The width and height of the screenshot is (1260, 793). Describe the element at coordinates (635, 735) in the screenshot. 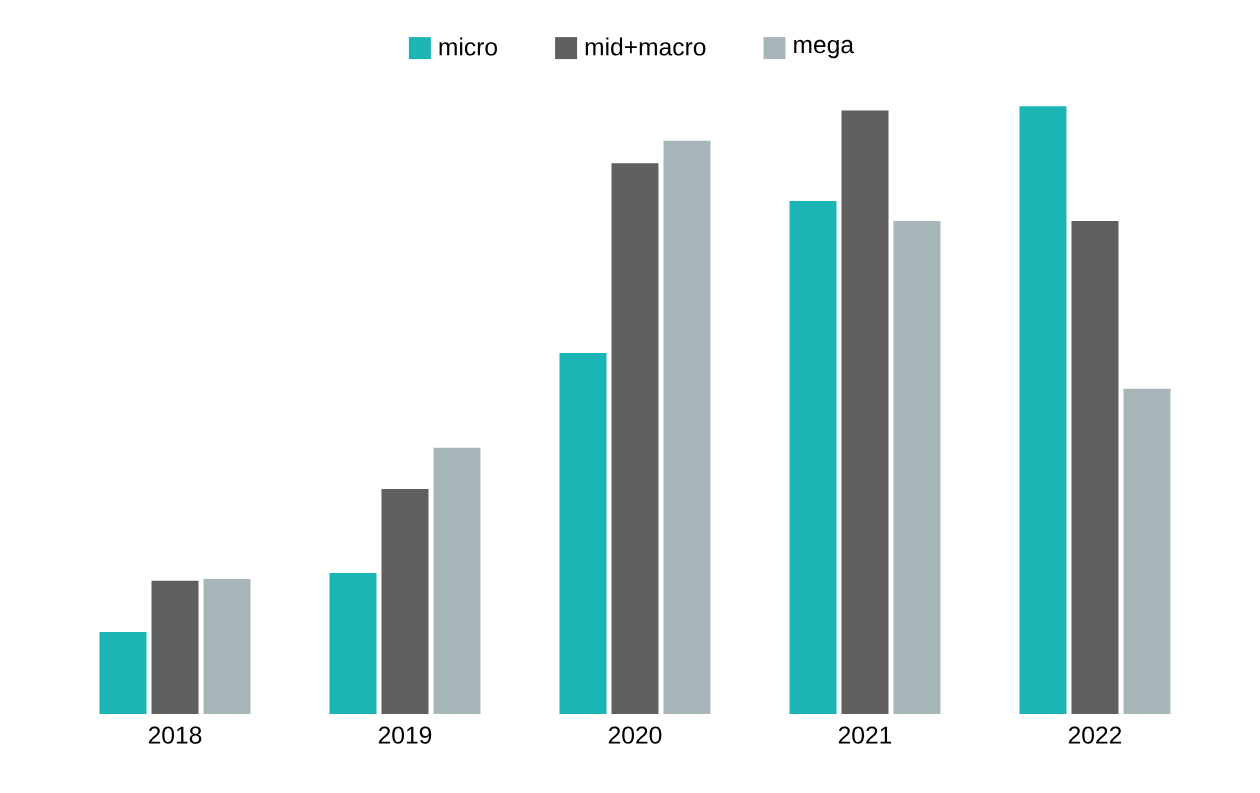

I see `x-tick-label: 2020` at that location.